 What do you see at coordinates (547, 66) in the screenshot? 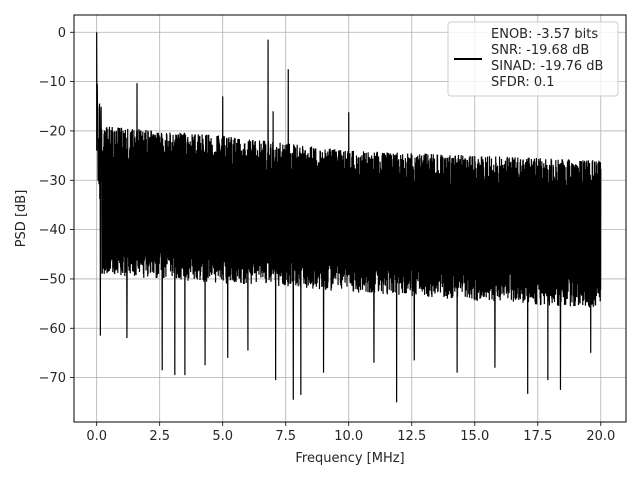
I see `legend-text-sinad: SINAD: -19.76 dB` at bounding box center [547, 66].